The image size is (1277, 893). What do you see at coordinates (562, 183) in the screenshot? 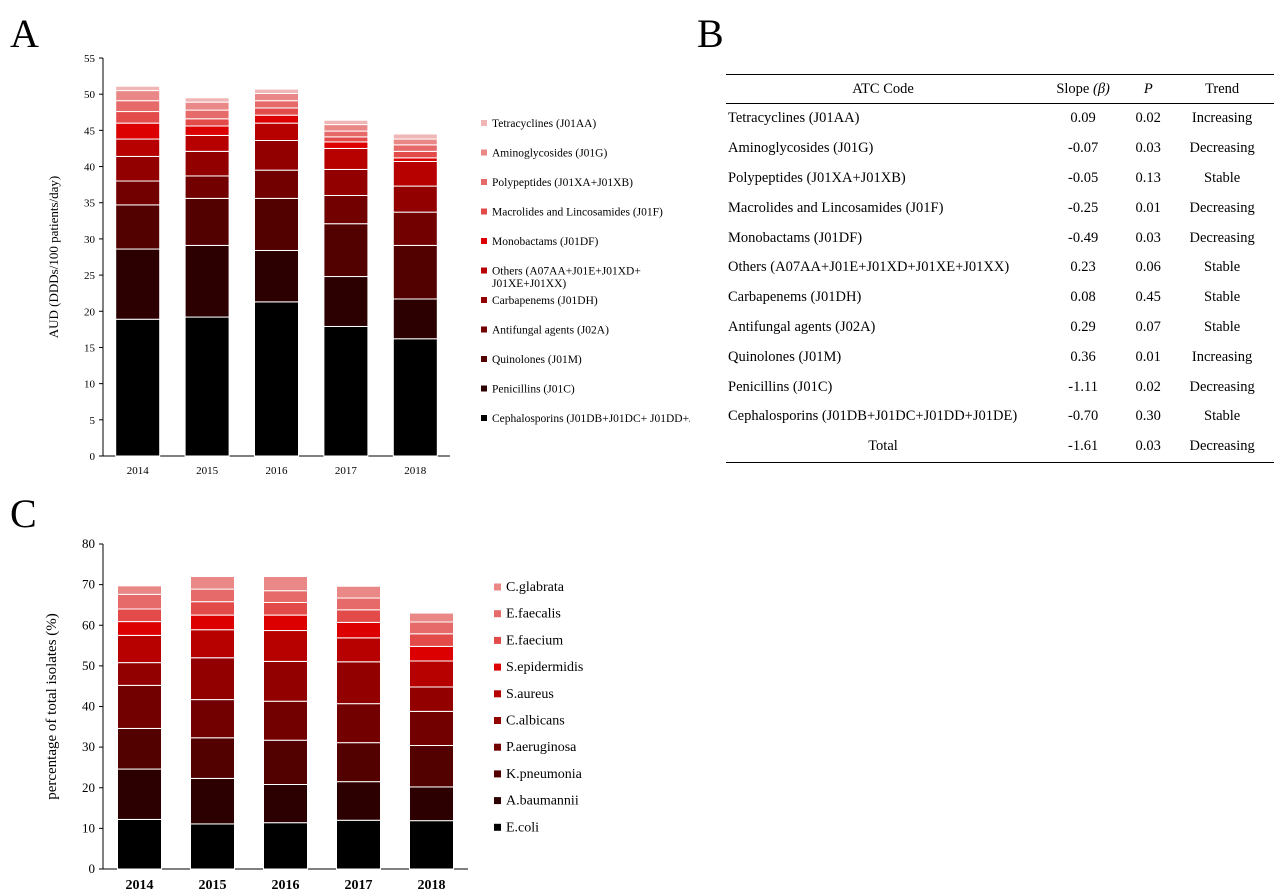
I see `legend-label: Polypeptides (J01XA+J01XB)` at bounding box center [562, 183].